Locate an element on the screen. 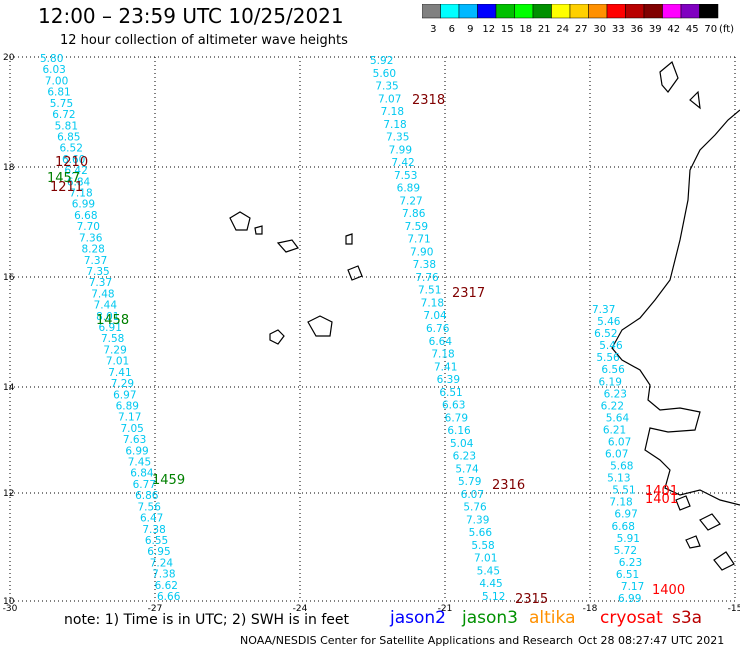 This screenshot has width=740, height=650. wave-height-value: 8.28 is located at coordinates (92, 250).